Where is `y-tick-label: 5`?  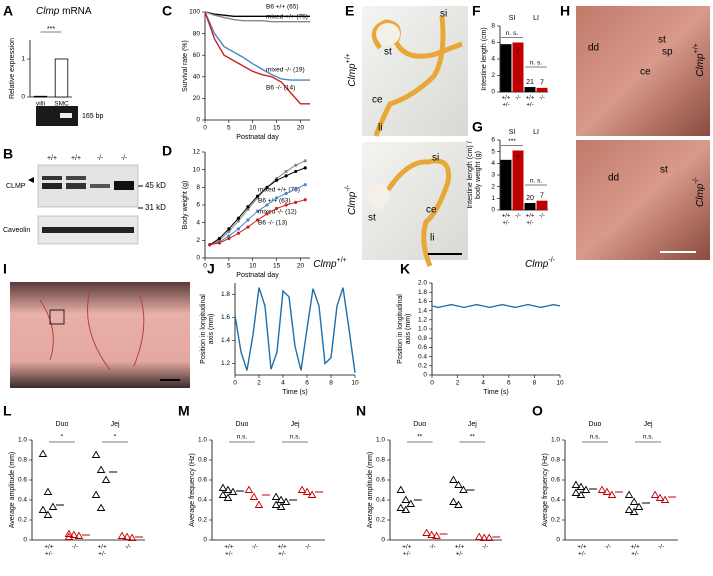
y-tick-label: 5 is located at coordinates (493, 151).